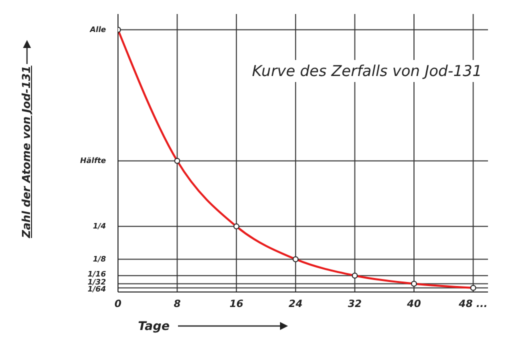  I want to click on x-tick-label: 40, so click(413, 304).